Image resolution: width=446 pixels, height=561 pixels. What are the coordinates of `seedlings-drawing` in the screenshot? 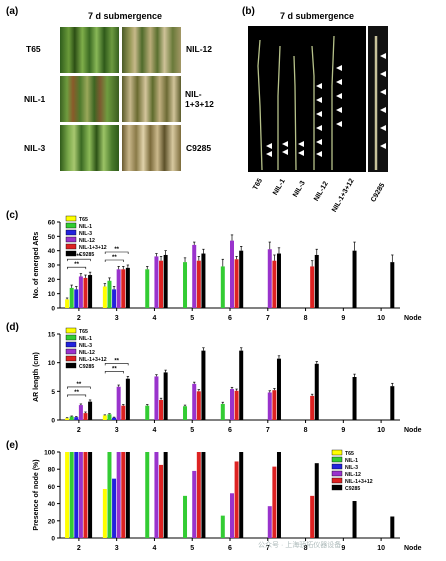 It's located at (299, 103).